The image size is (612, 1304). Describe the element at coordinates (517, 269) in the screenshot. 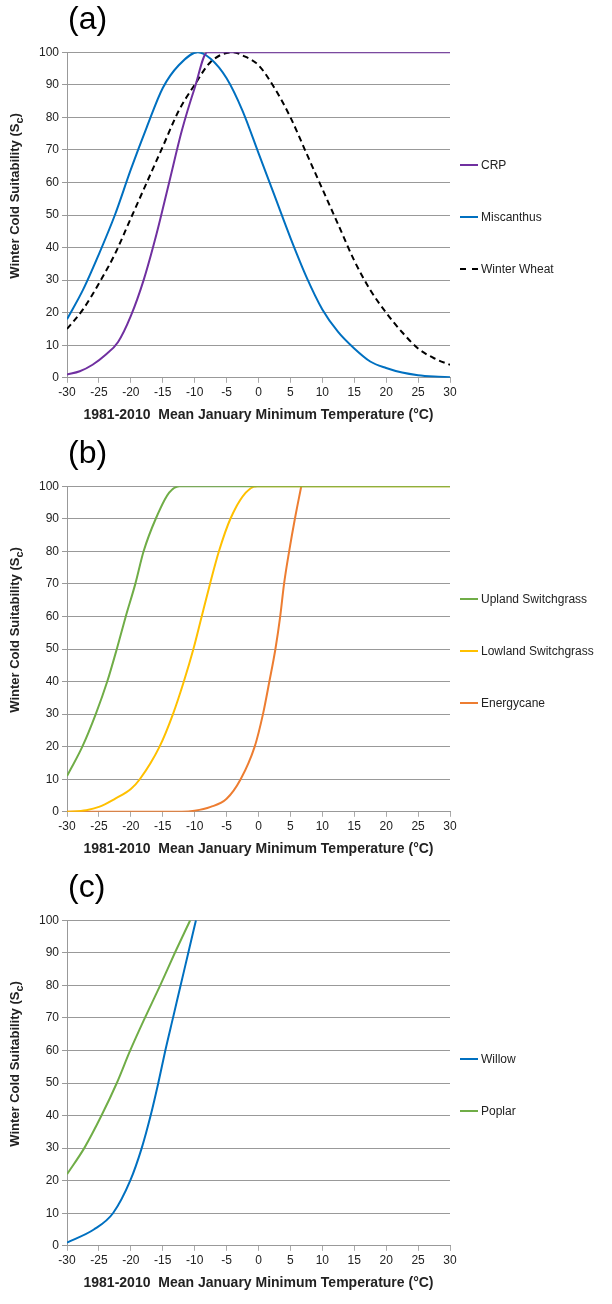

I see `legend-label: Winter Wheat` at that location.